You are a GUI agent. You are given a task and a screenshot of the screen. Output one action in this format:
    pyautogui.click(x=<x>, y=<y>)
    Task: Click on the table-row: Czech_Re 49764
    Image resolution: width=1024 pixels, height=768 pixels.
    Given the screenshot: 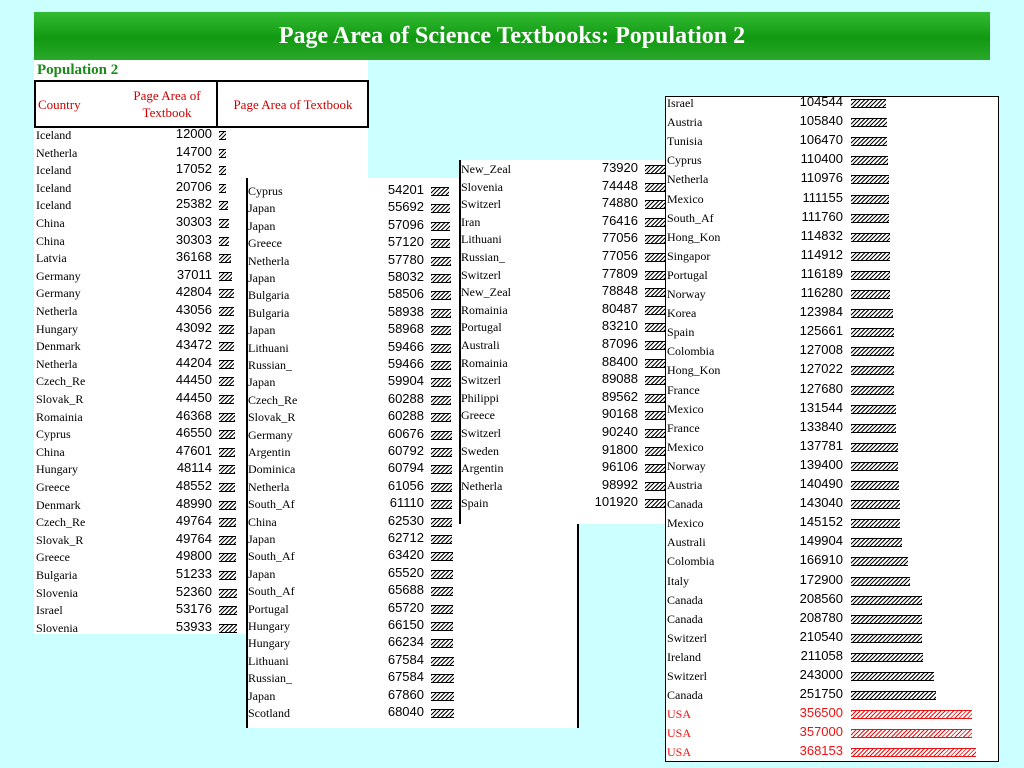 What is the action you would take?
    pyautogui.click(x=199, y=521)
    